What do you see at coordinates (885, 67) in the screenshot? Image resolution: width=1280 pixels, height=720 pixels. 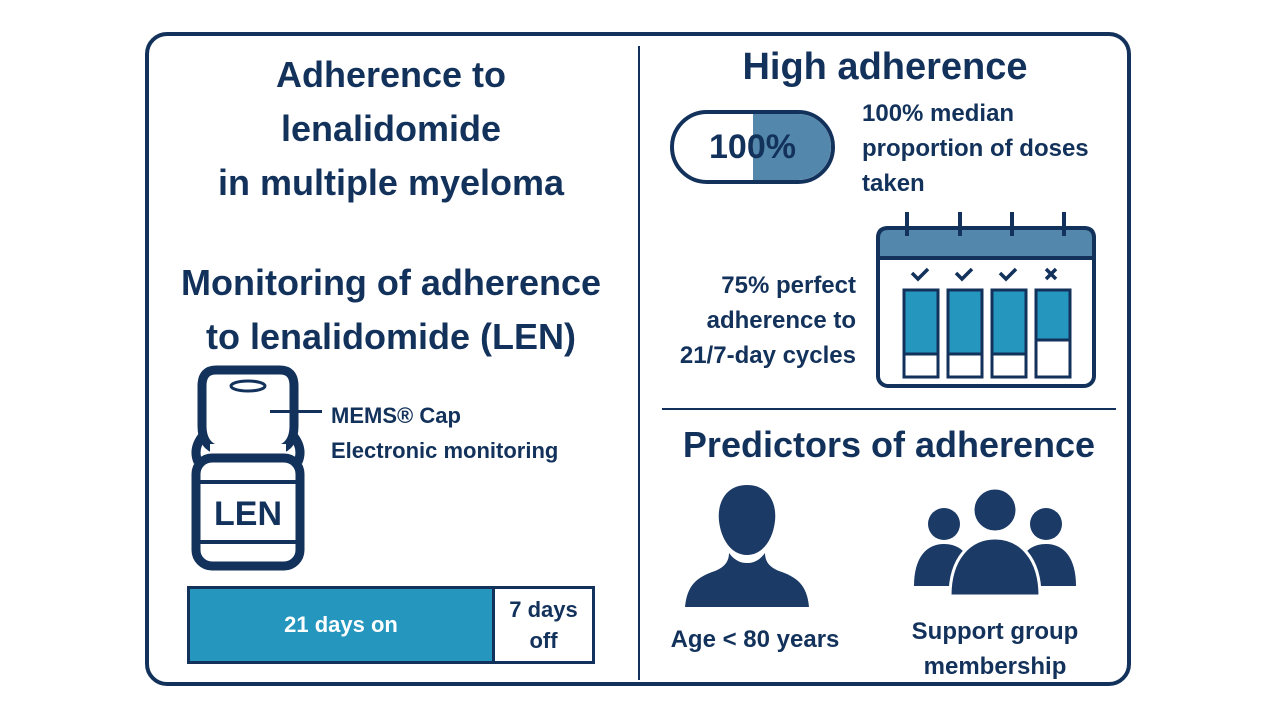 I see `high-adherence-title: High adherence` at bounding box center [885, 67].